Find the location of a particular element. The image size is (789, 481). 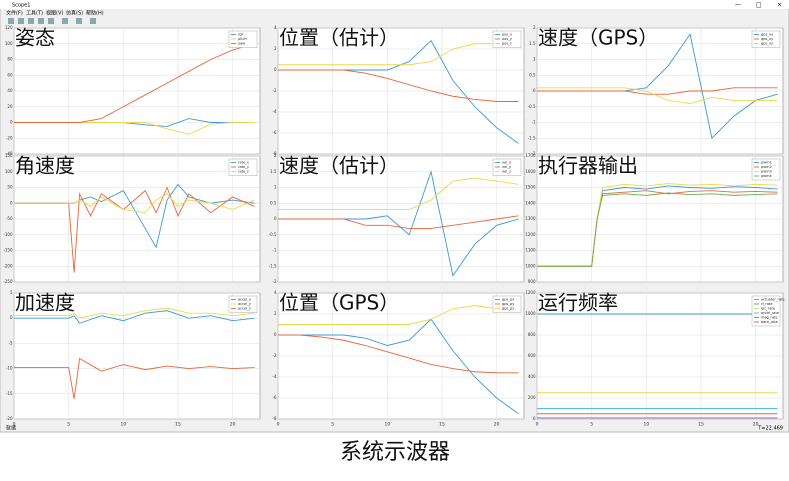

legend-label: vel_x is located at coordinates (506, 163).